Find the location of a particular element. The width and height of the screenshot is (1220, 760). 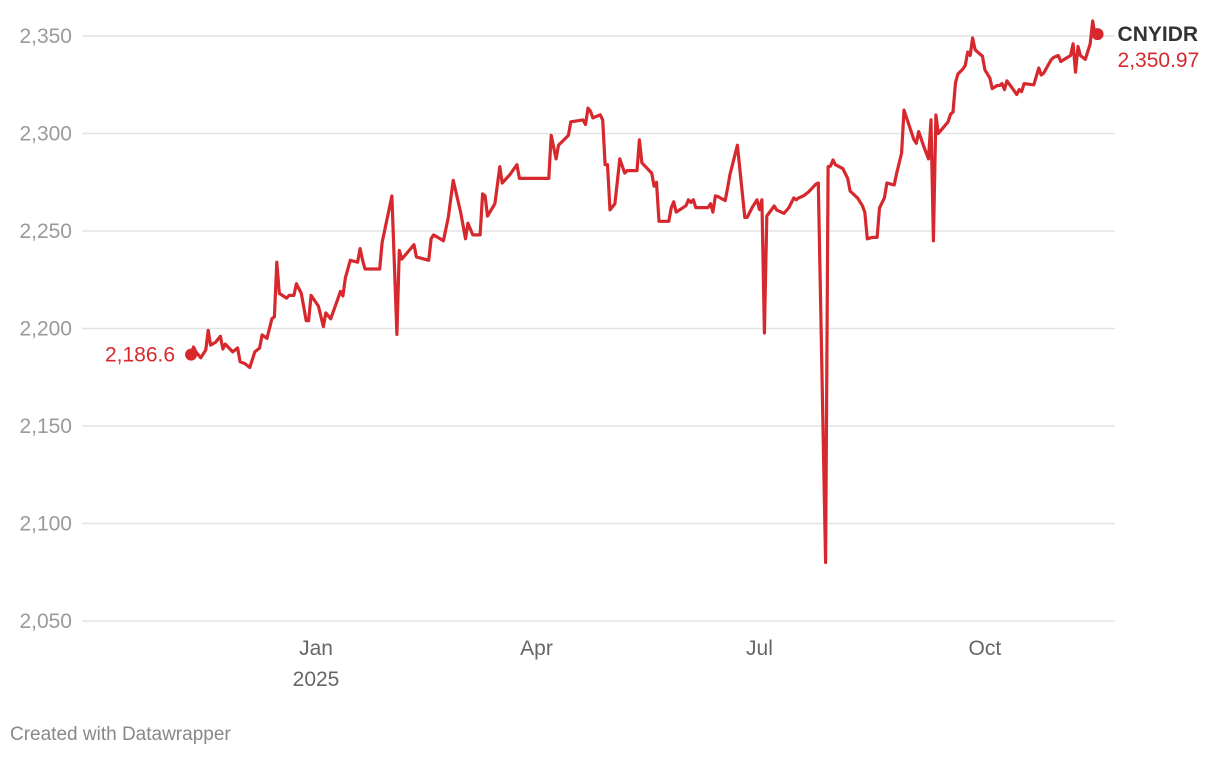

y-tick-label: 2,350 is located at coordinates (45, 36).